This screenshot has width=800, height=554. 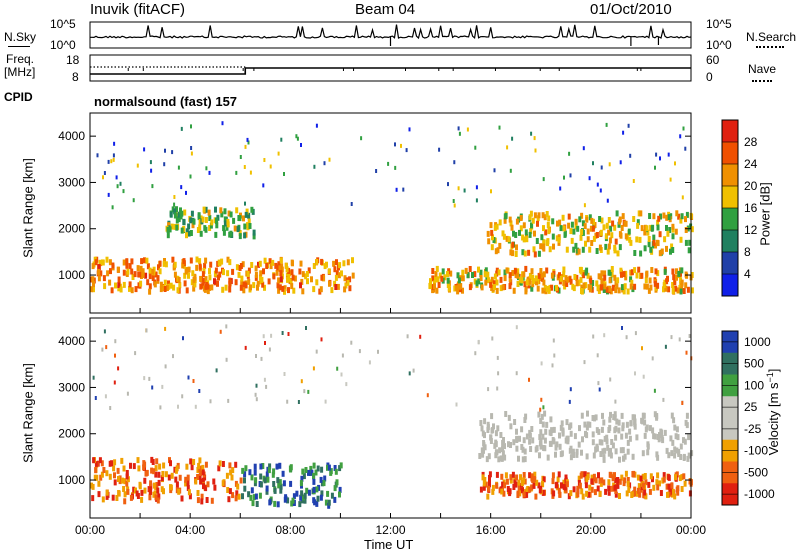 I want to click on colorbar-cell, so click(x=730, y=131).